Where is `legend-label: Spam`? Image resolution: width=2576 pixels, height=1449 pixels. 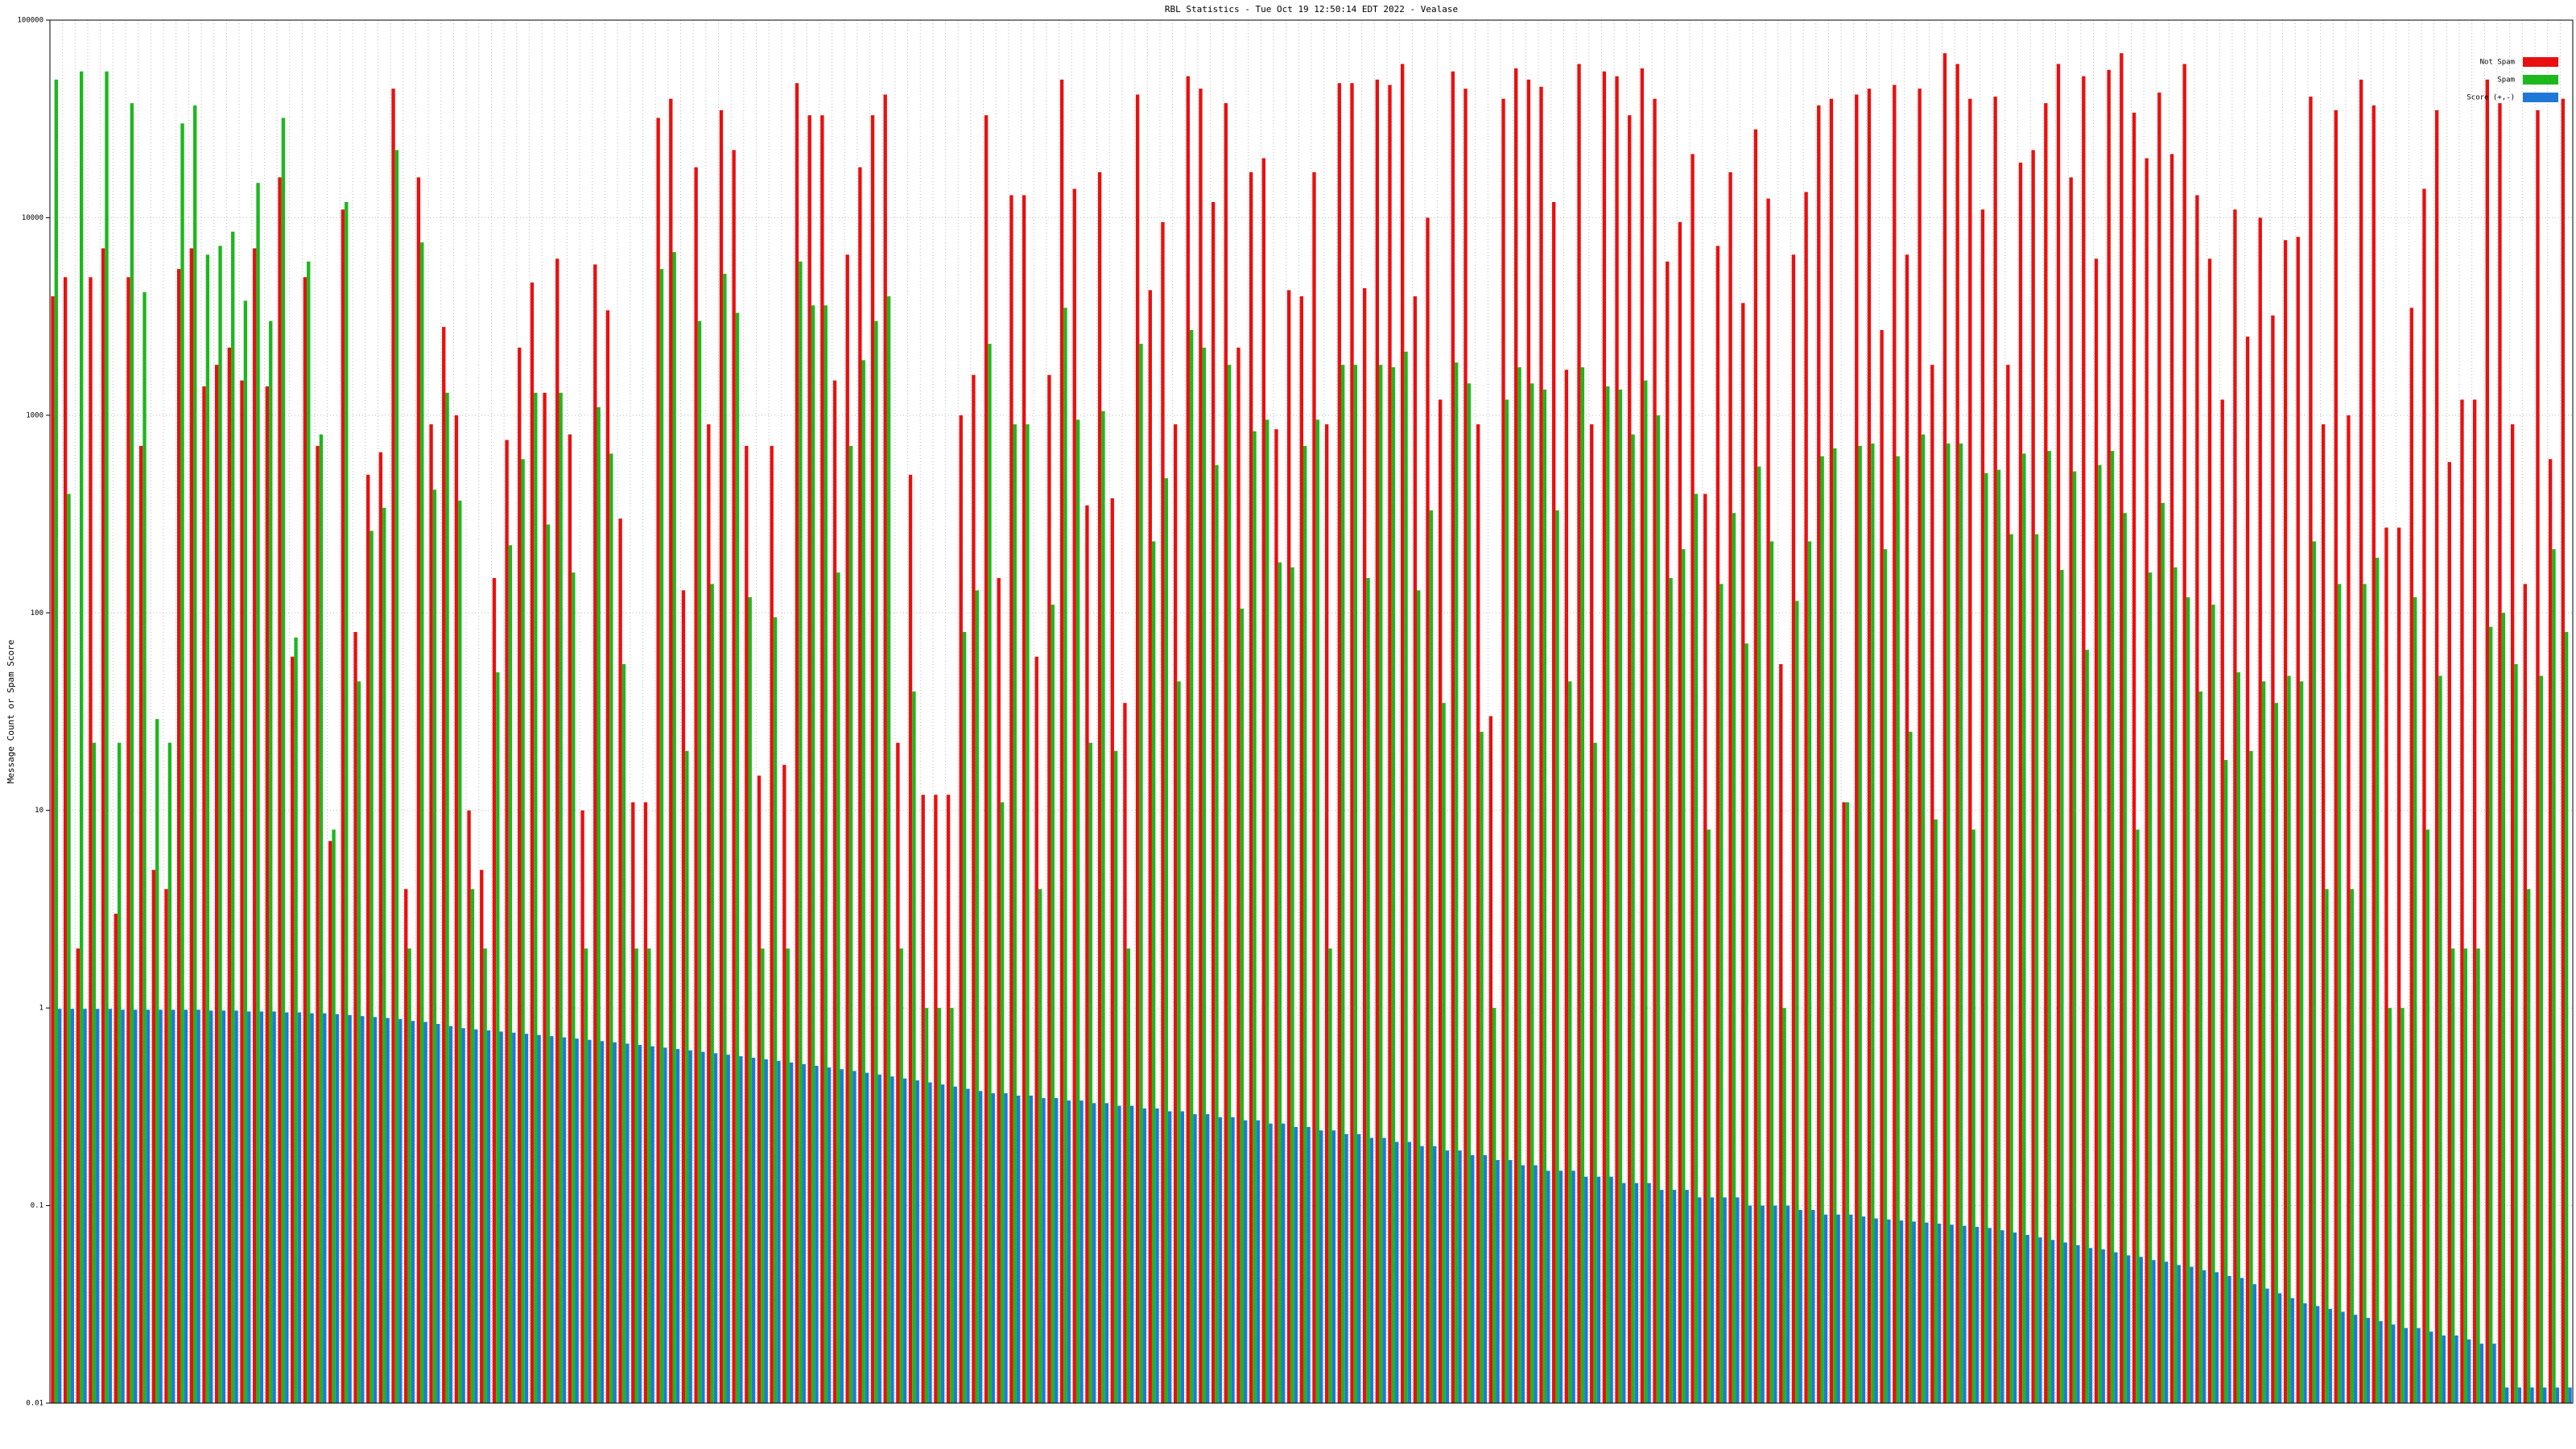 legend-label: Spam is located at coordinates (2506, 80).